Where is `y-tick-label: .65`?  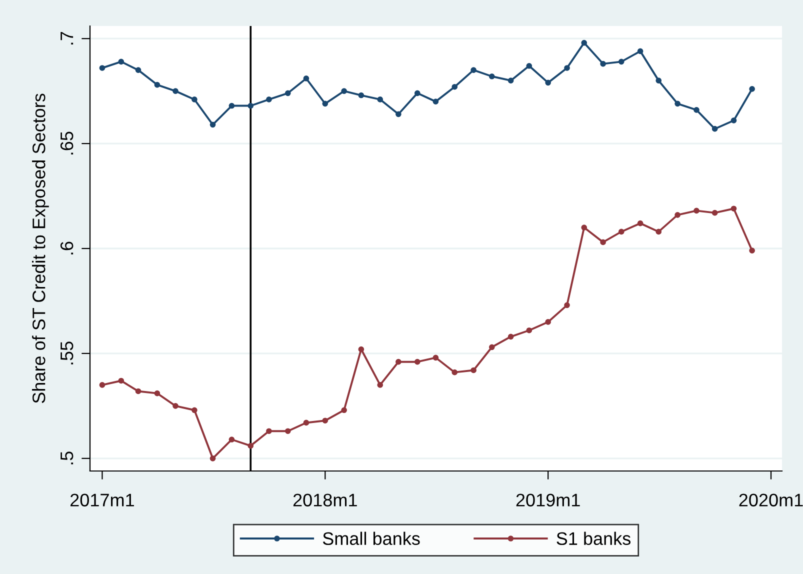 y-tick-label: .65 is located at coordinates (67, 143).